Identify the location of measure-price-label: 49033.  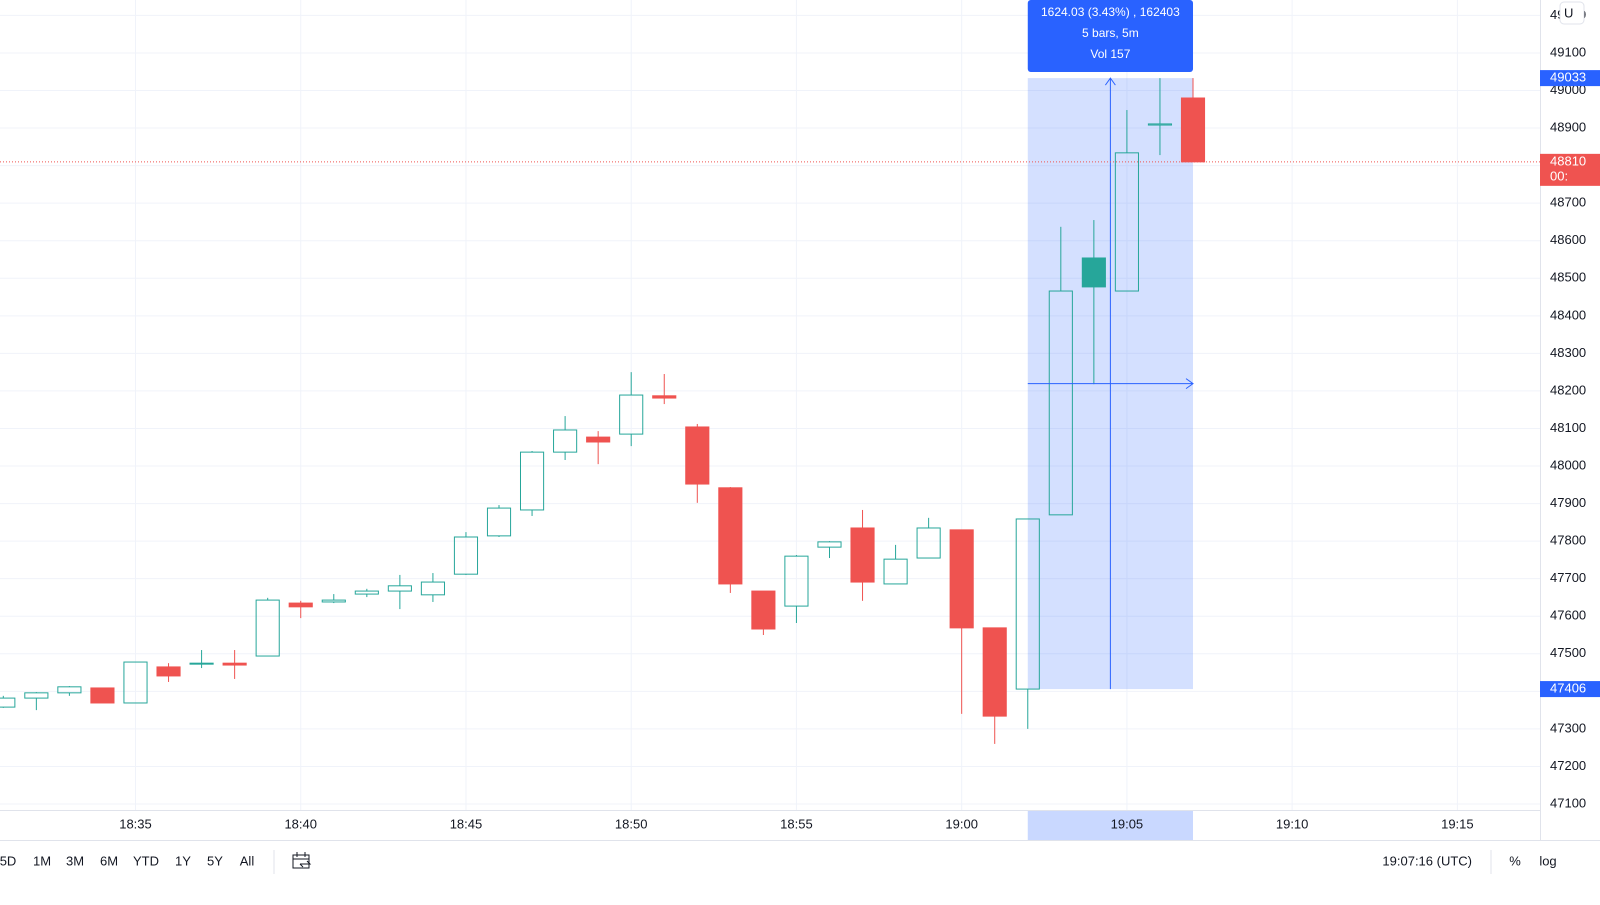
(1568, 77).